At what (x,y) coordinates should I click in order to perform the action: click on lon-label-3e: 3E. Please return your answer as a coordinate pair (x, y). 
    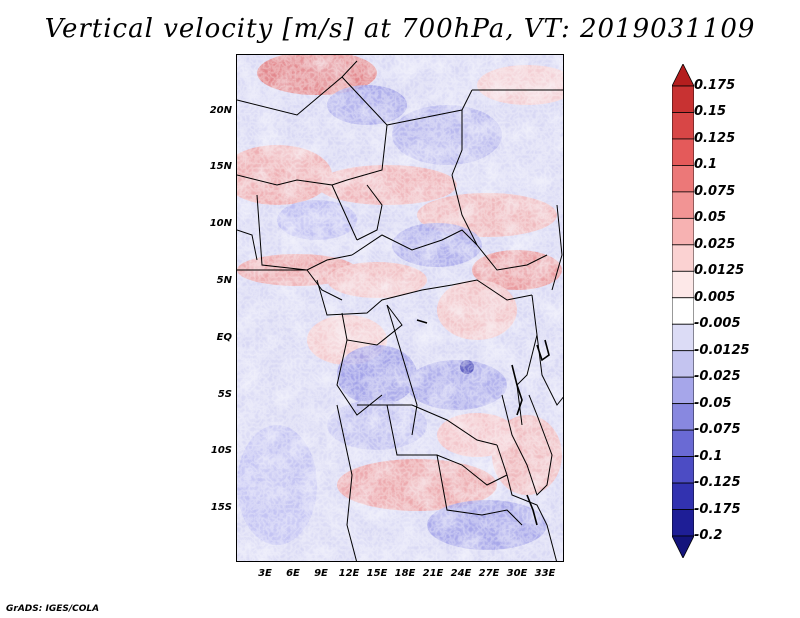
    Looking at the image, I should click on (265, 573).